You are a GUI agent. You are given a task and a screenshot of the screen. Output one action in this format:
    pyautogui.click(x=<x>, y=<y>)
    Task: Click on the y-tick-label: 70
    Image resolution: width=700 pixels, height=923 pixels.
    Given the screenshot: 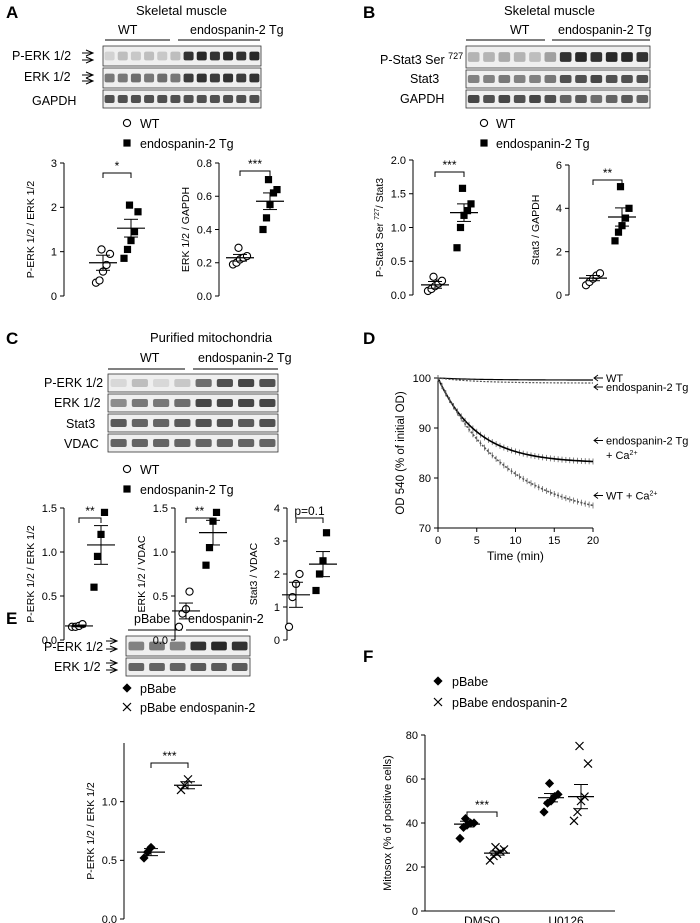 What is the action you would take?
    pyautogui.click(x=425, y=529)
    